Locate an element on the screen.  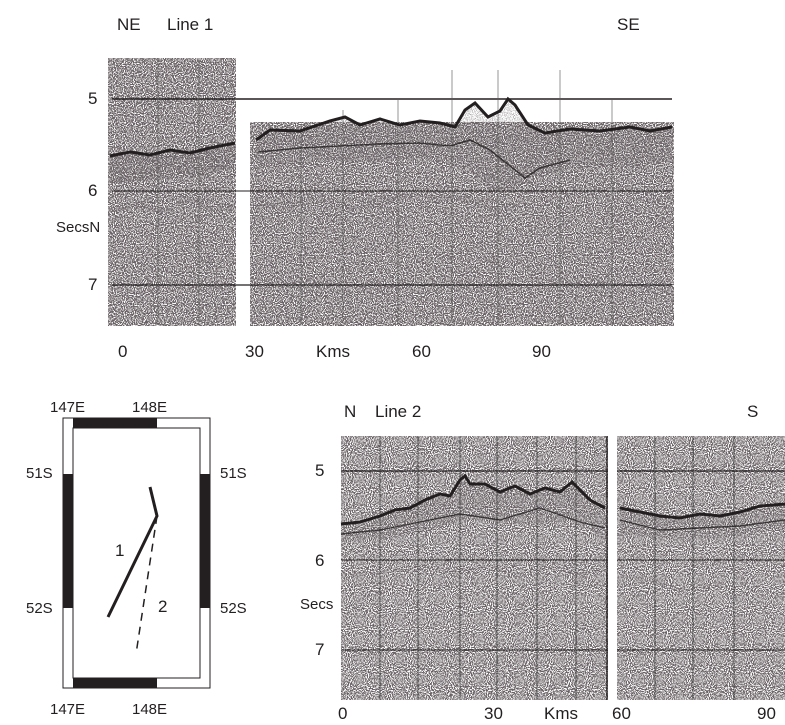
line1-speckle-left is located at coordinates (172, 192).